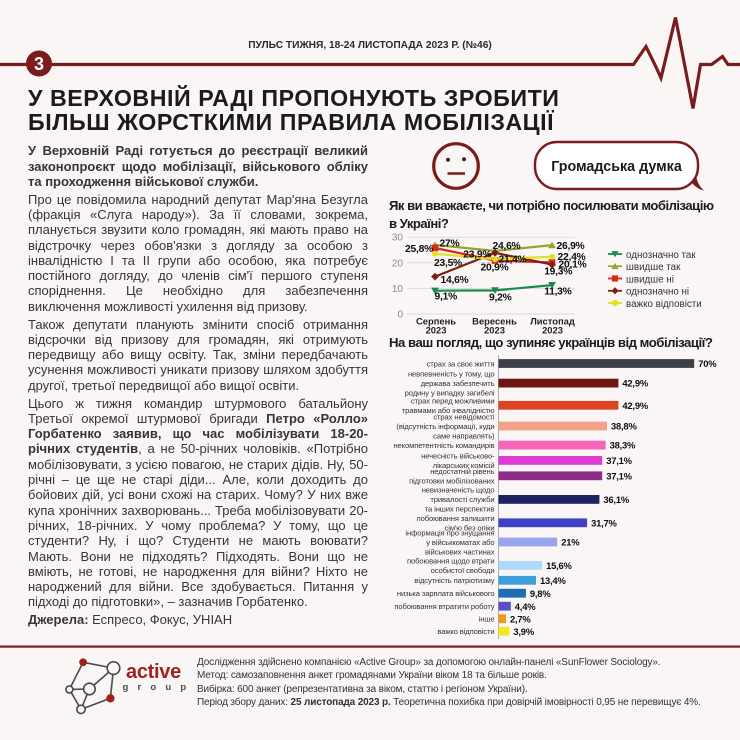 The image size is (740, 740). I want to click on svg-text: 26,9%, so click(571, 246).